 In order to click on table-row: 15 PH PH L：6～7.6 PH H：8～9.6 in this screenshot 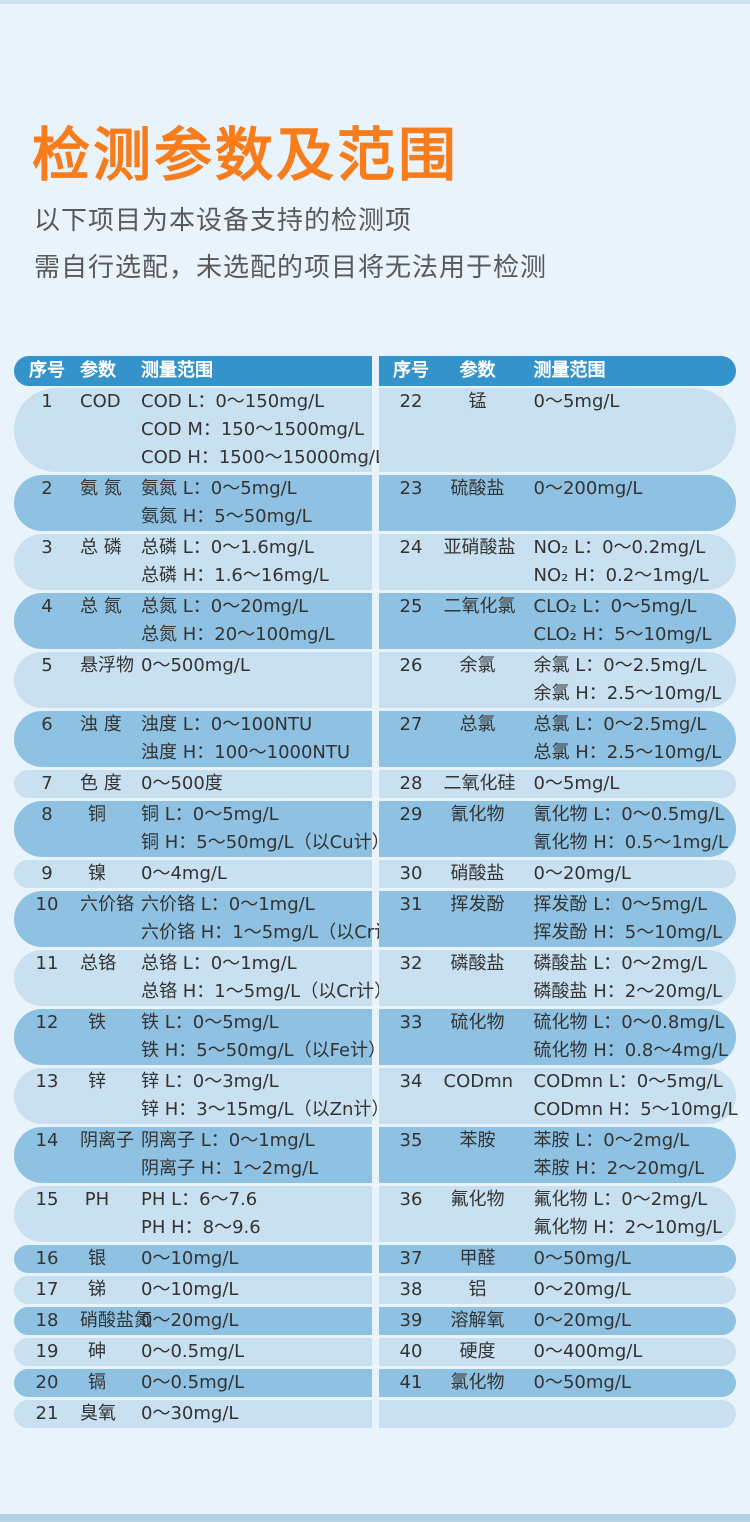, I will do `click(193, 1214)`.